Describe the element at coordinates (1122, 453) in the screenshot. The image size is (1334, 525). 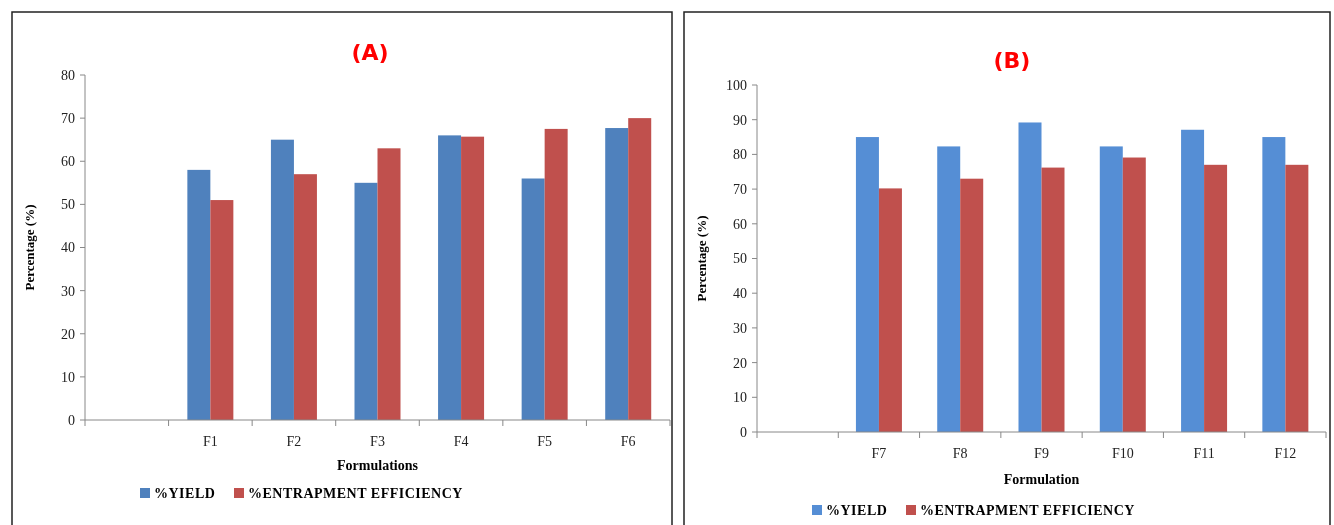
I see `x-tick-label: F10` at that location.